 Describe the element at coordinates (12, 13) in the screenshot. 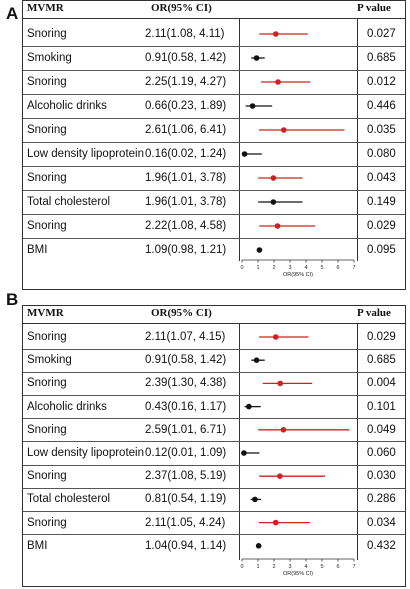

I see `panel-label: A` at that location.